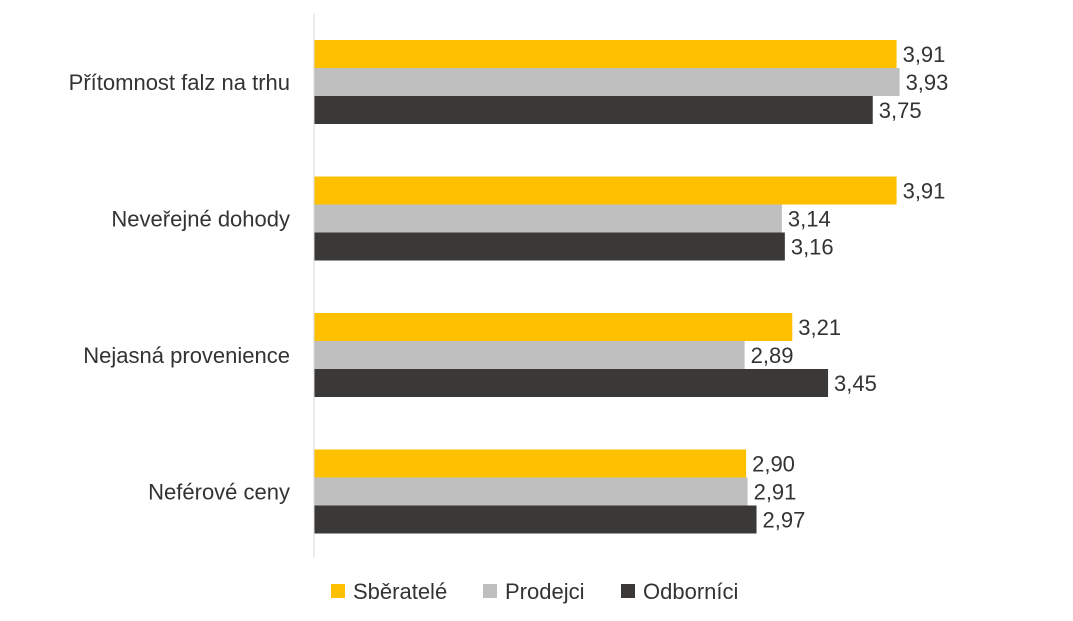 Image resolution: width=1073 pixels, height=621 pixels. I want to click on legend: Sběratelé Prodejci Odborníci, so click(534, 591).